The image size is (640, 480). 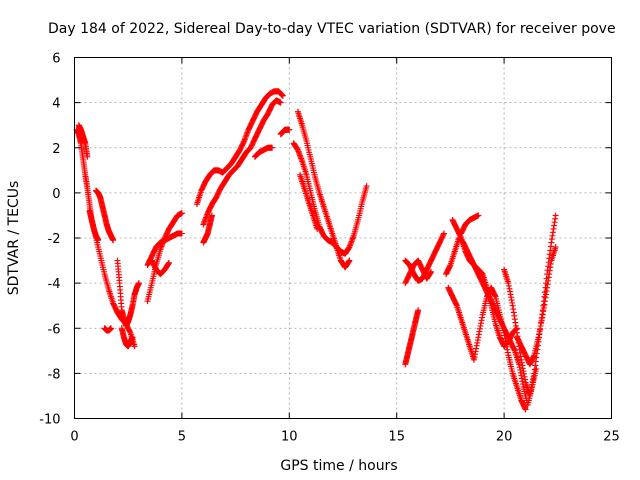 I want to click on y-tick-label: -6, so click(x=54, y=329).